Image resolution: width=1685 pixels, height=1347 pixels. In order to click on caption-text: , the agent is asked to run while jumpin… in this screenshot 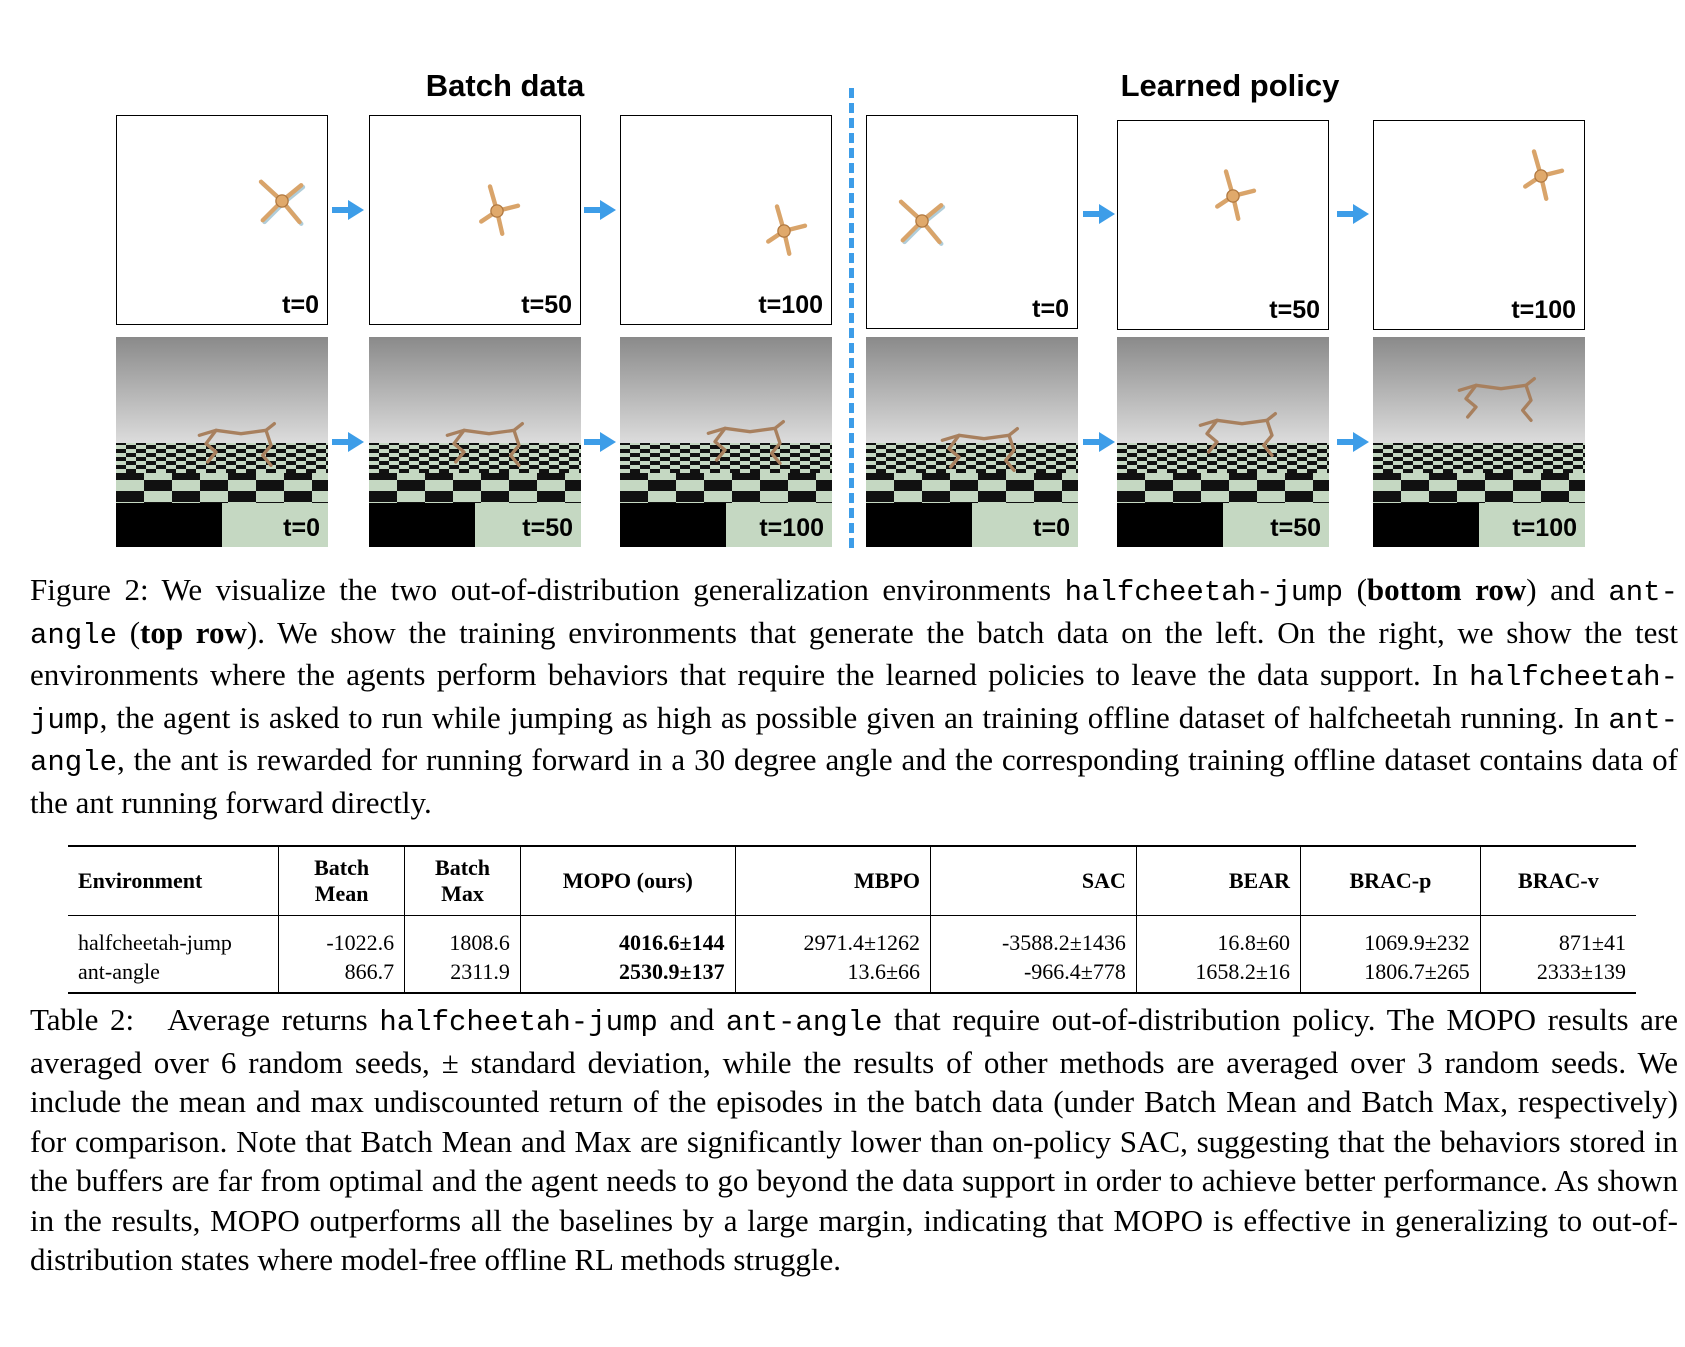, I will do `click(854, 717)`.